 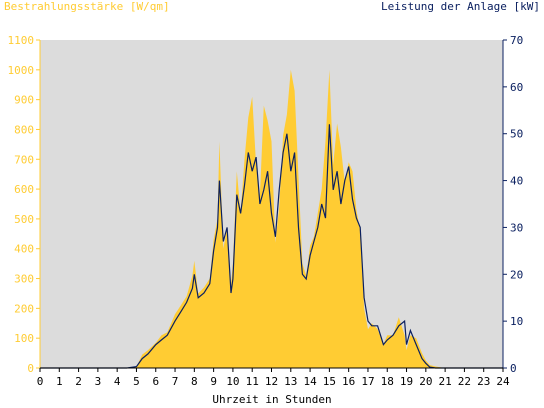 I want to click on y-left-tick-label: 100, so click(x=24, y=338).